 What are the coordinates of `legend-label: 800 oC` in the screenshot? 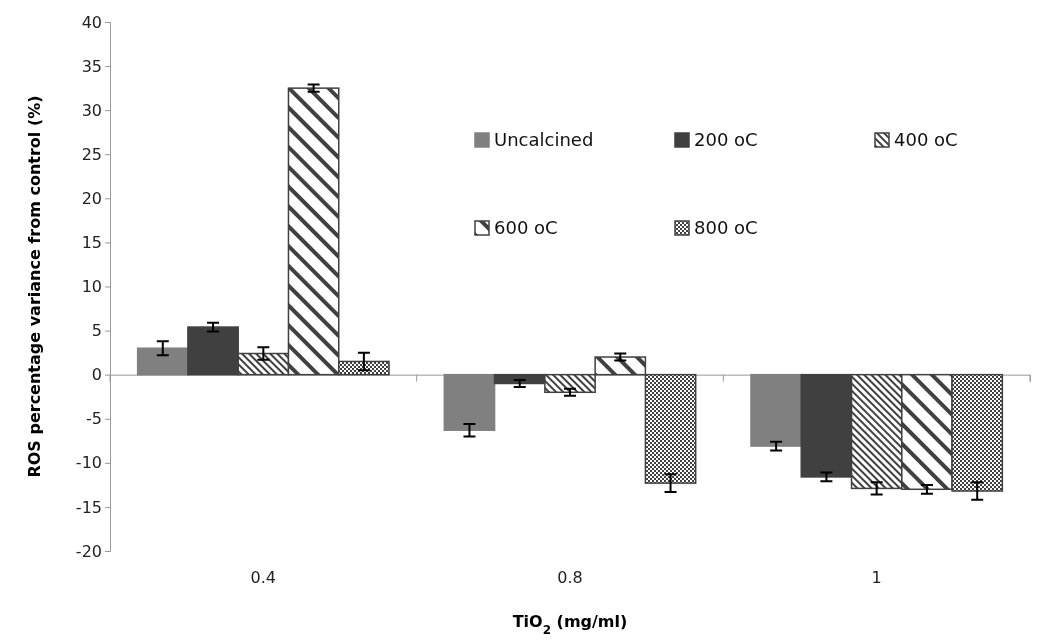 It's located at (726, 227).